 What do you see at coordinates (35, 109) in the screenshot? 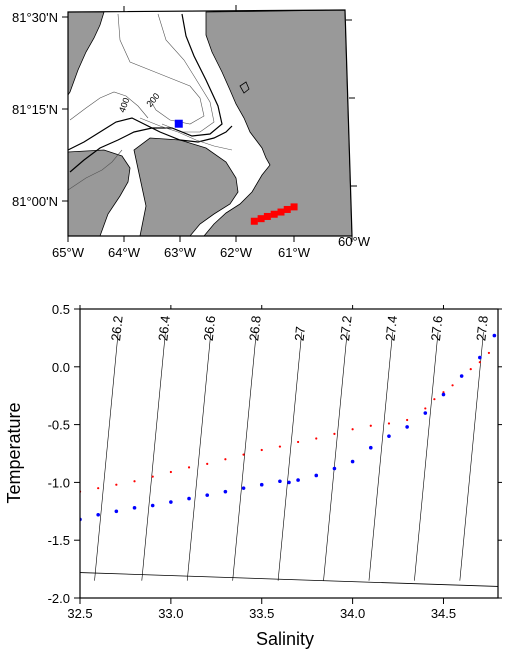
I see `map-lat-label: 81°15'N` at bounding box center [35, 109].